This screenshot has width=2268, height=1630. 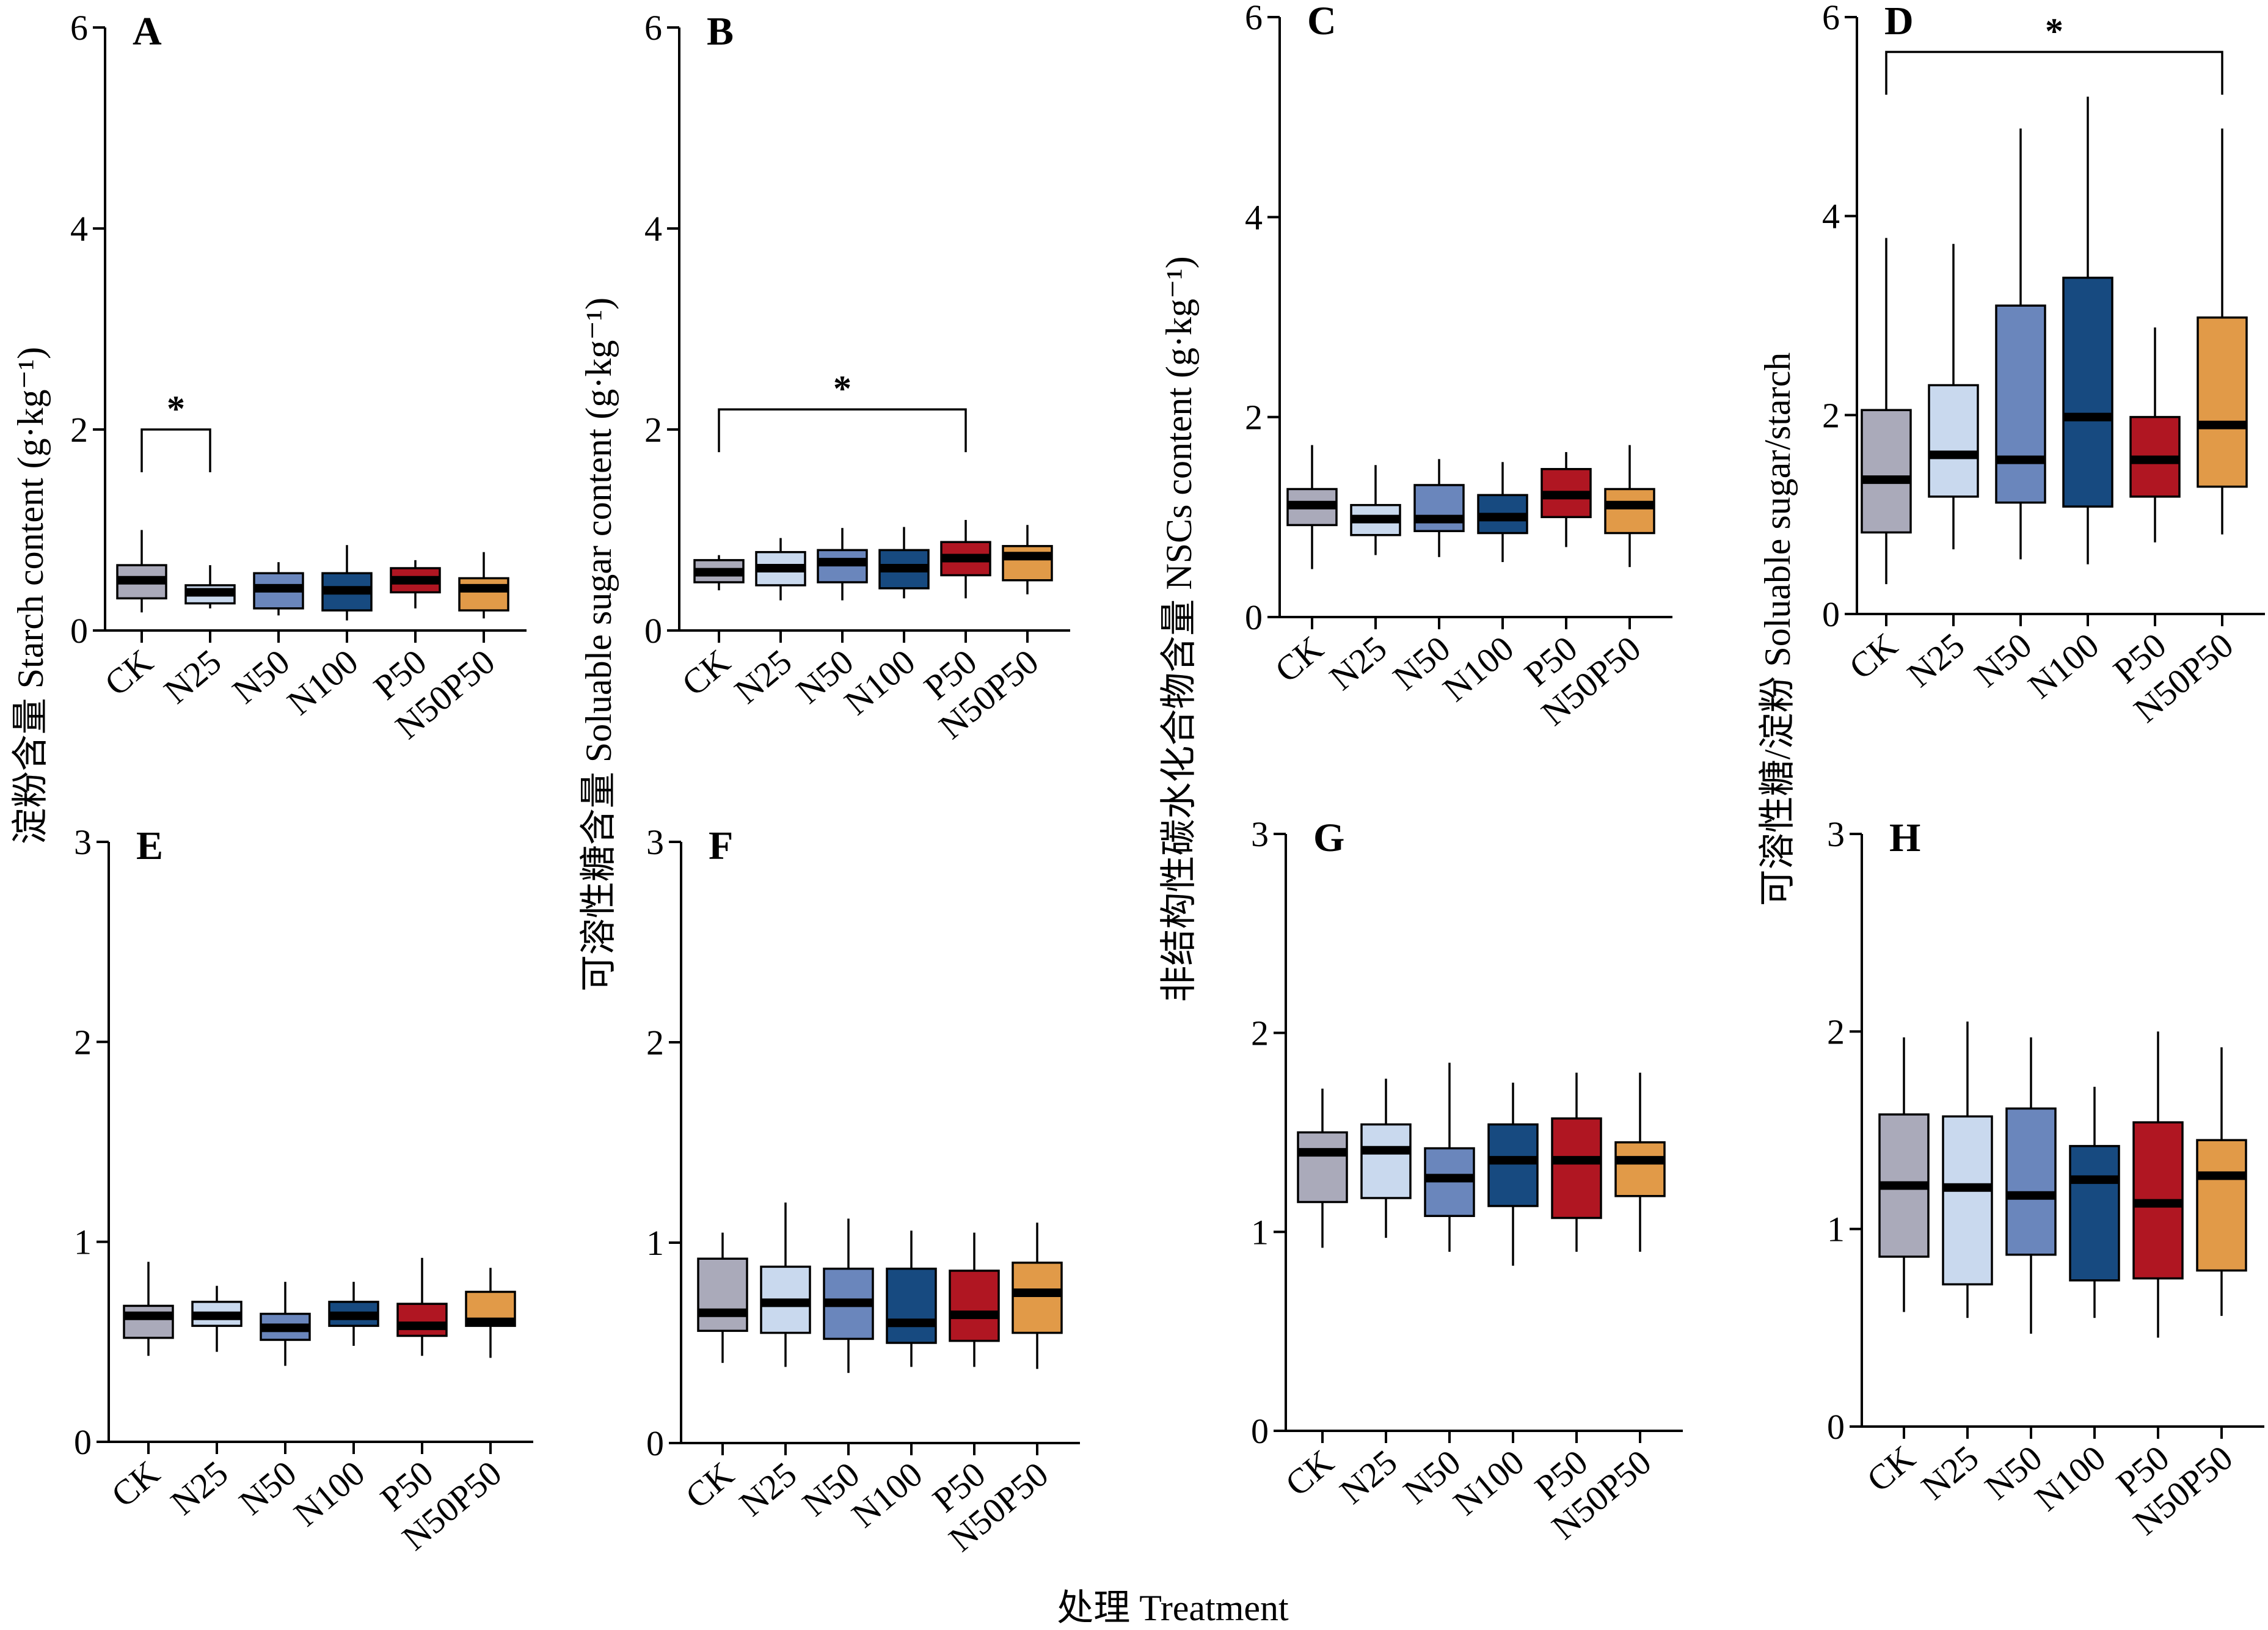 I want to click on y-axis-title: 淀粉含量 Starch content (g·kg⁻¹), so click(x=30, y=595).